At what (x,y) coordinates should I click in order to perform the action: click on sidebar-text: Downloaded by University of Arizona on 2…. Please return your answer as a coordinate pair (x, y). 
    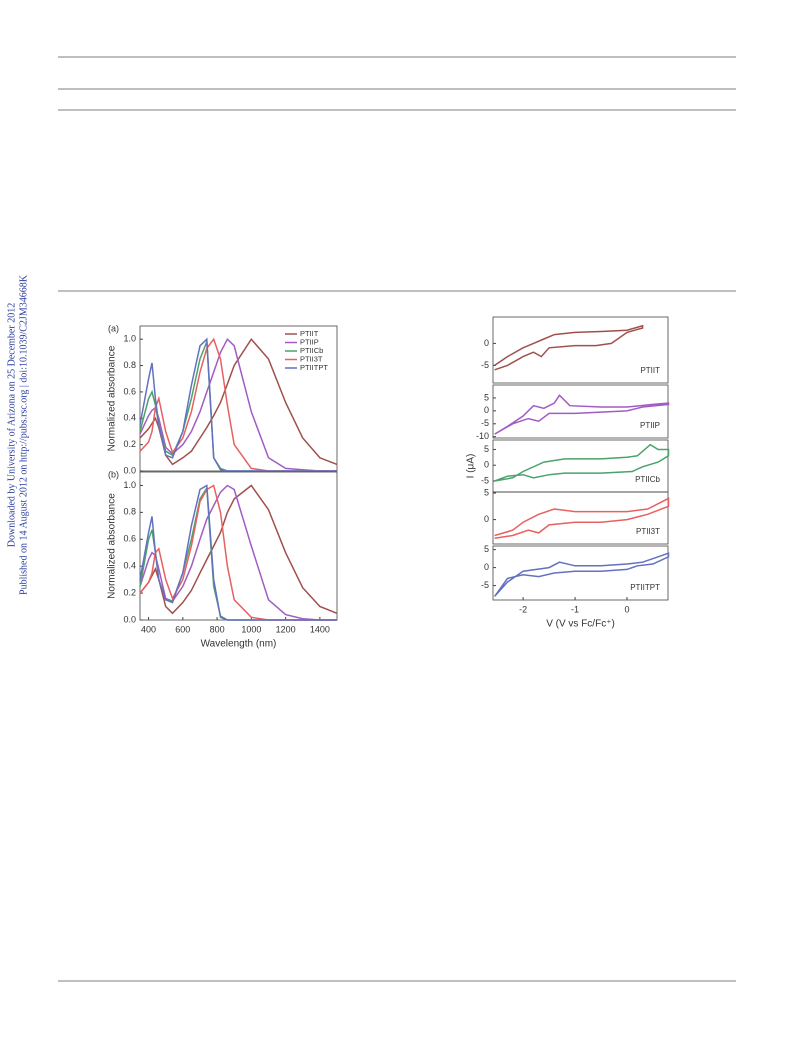
    Looking at the image, I should click on (11, 425).